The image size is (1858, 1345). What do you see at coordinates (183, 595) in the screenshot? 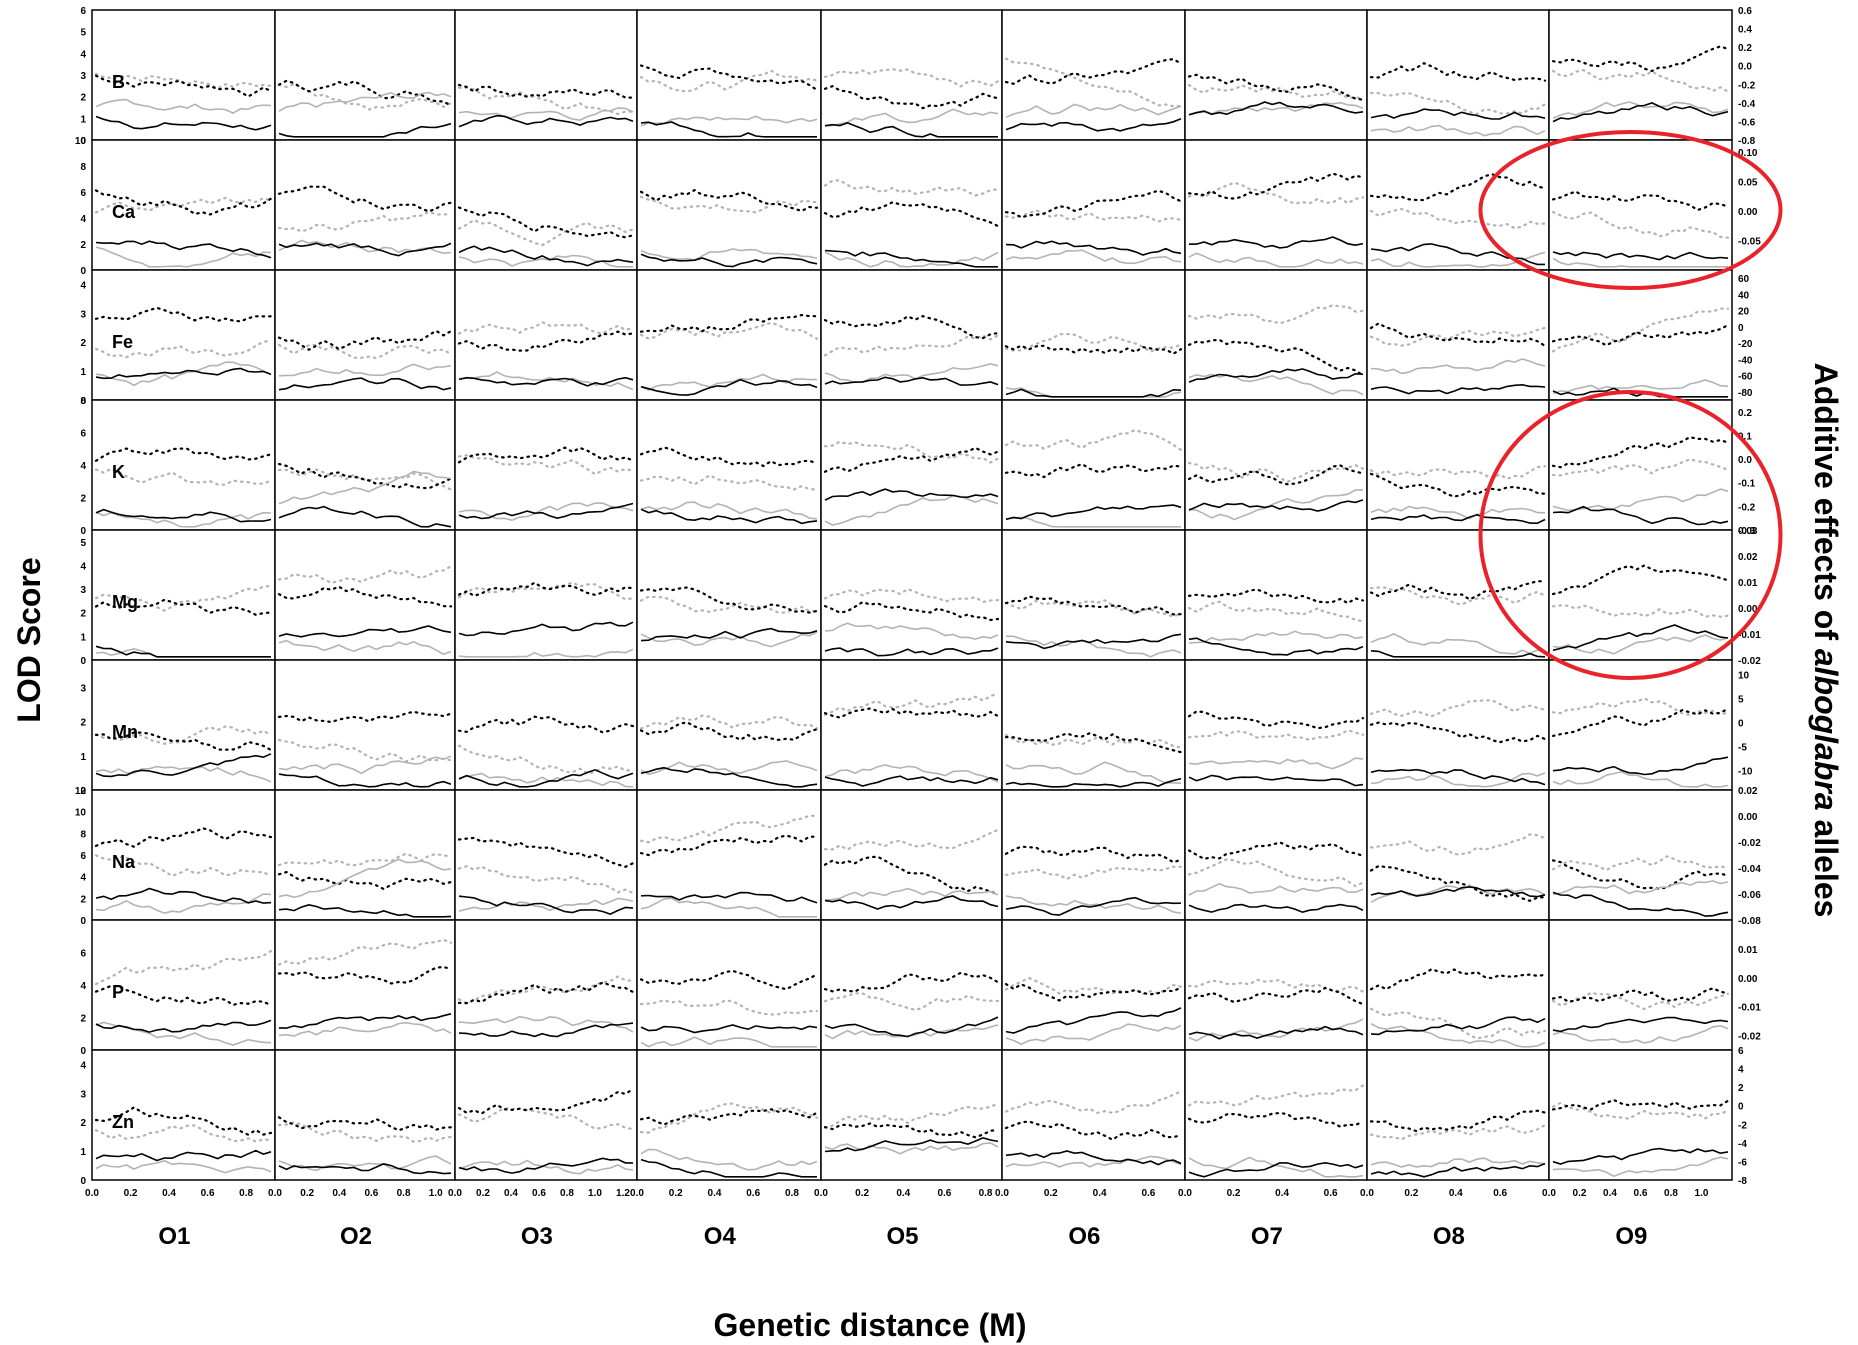
I see `panel-Mg-O1` at bounding box center [183, 595].